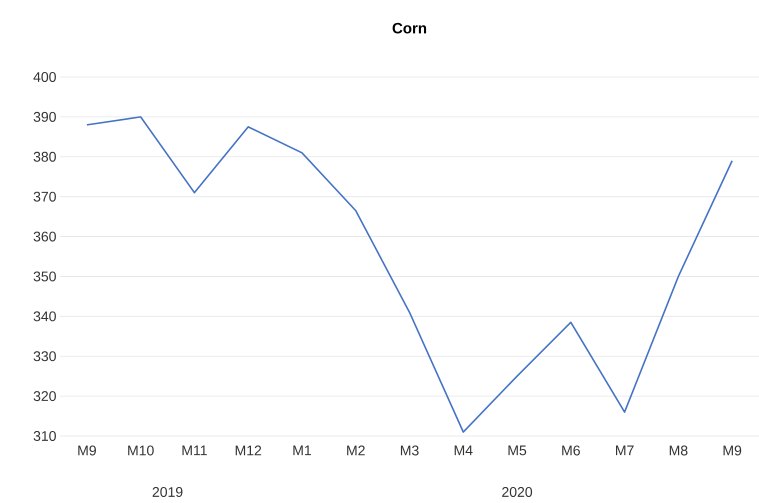 This screenshot has width=759, height=503. Describe the element at coordinates (45, 396) in the screenshot. I see `y-tick-label: 320` at that location.